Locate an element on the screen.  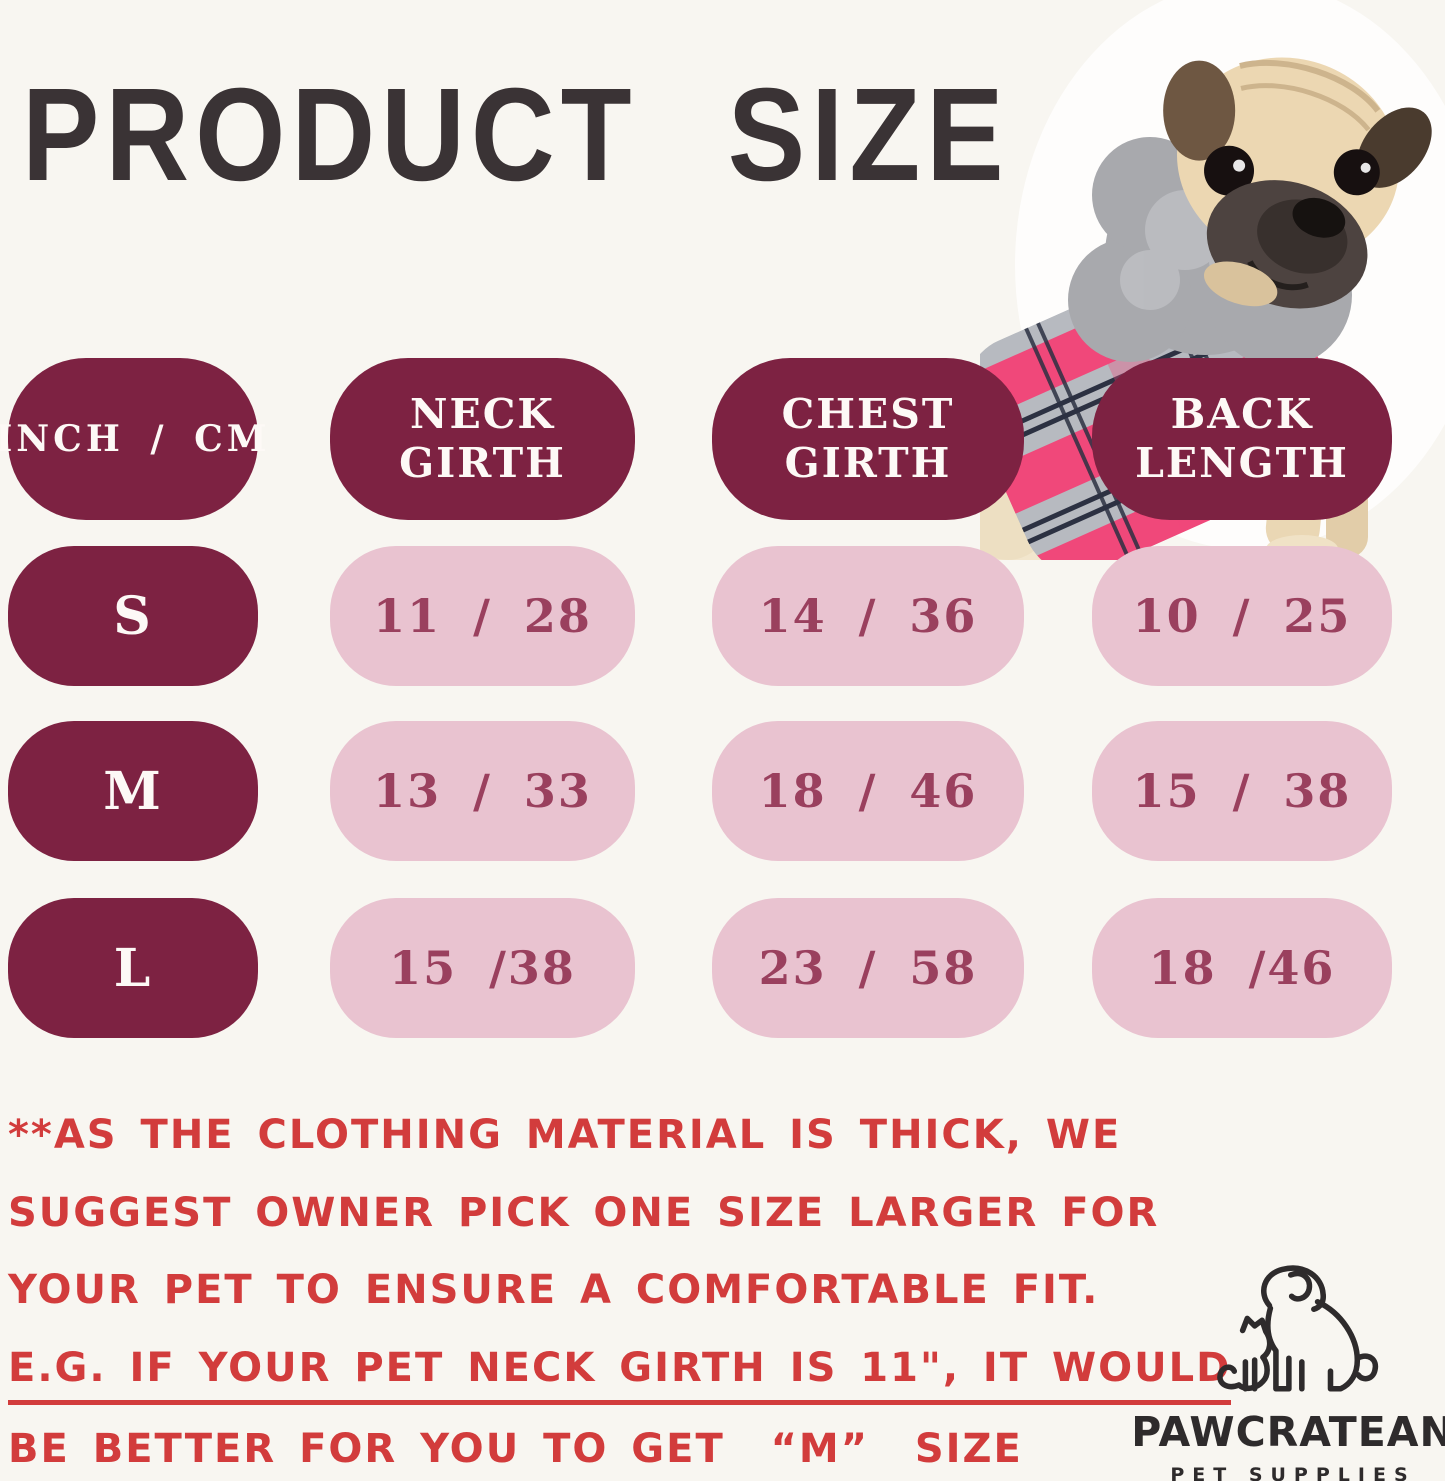
row-s-neck-value-pill: 11 / 28 is located at coordinates (482, 616).